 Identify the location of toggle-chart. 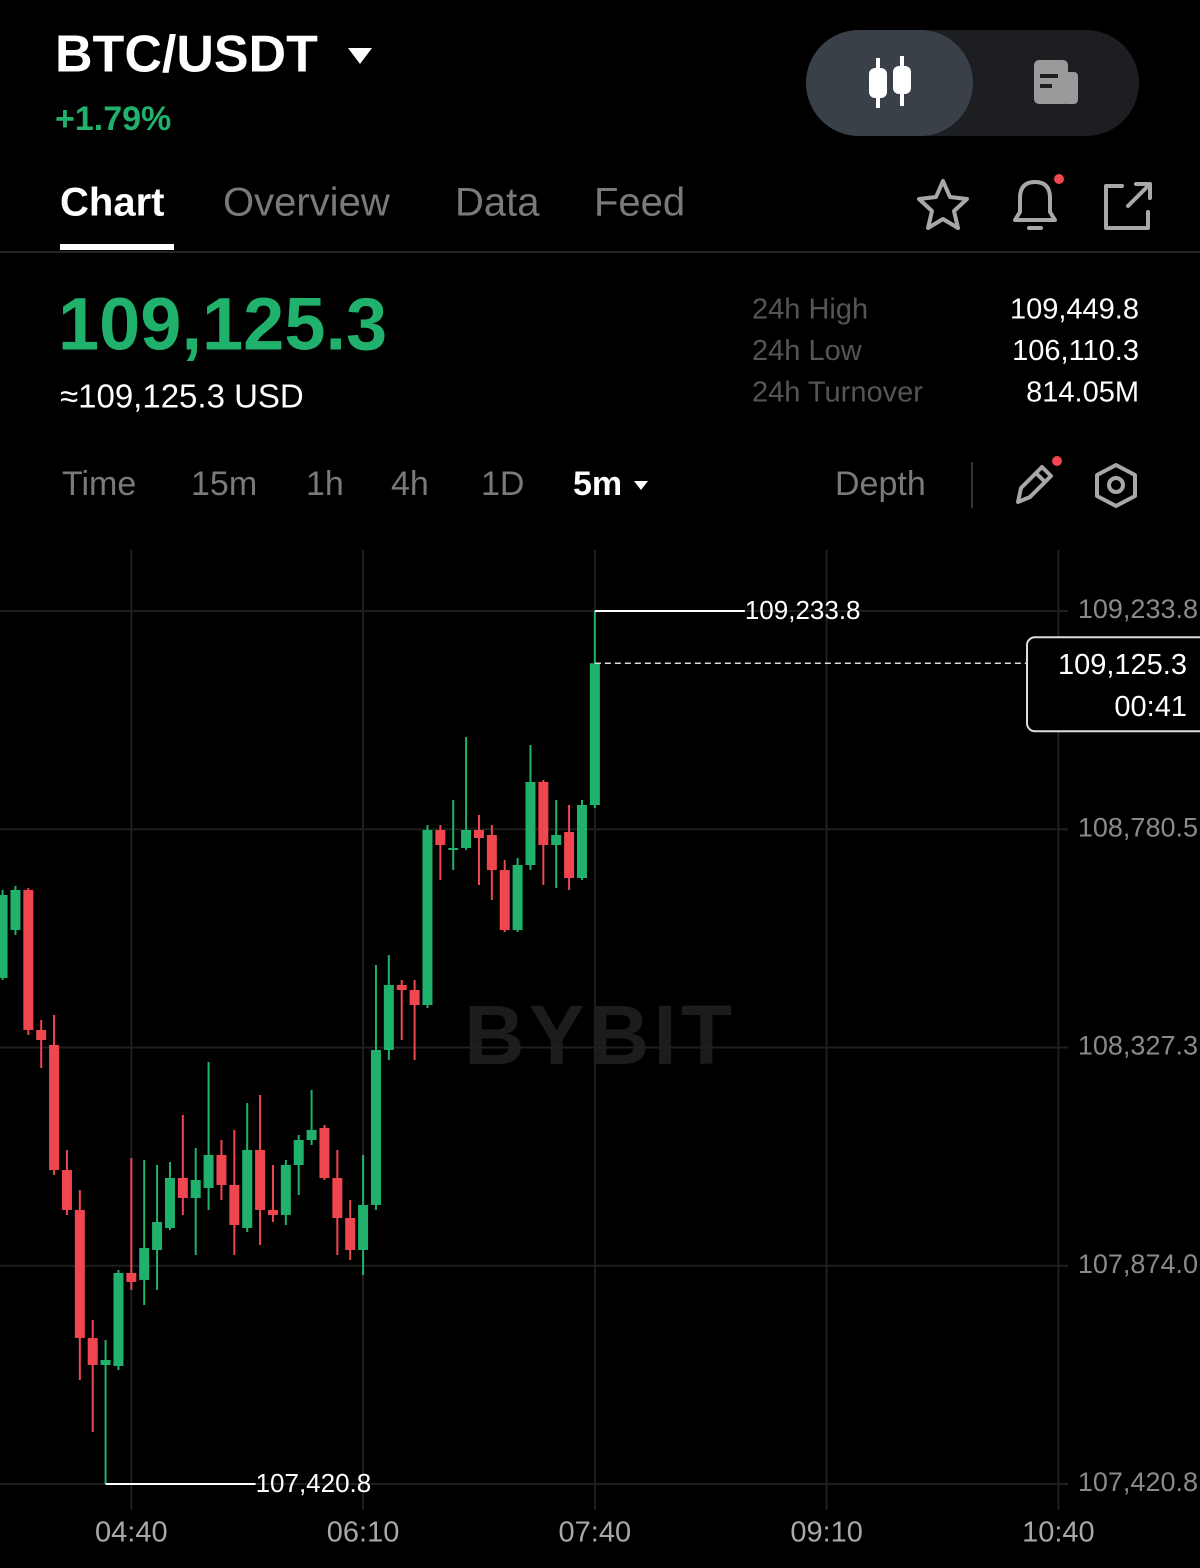
(889, 83).